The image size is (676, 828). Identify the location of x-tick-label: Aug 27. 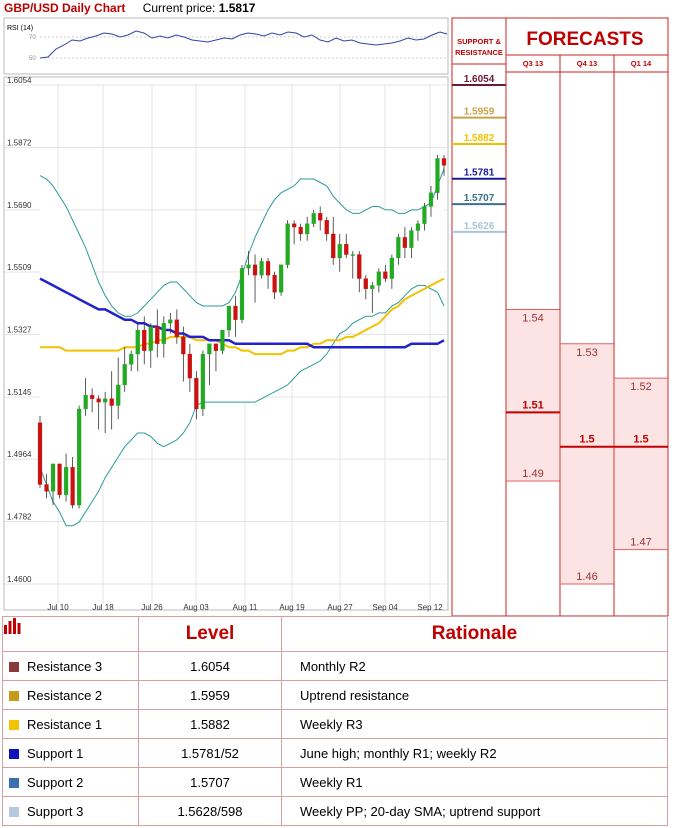
(340, 607).